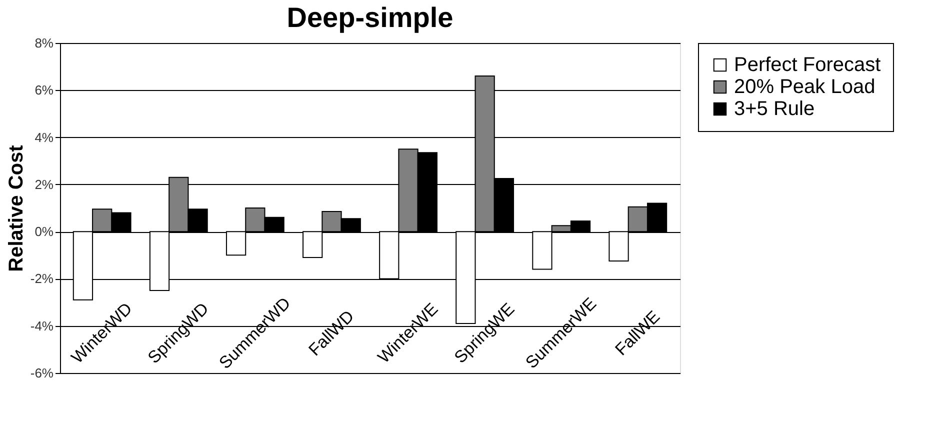 The width and height of the screenshot is (948, 426). I want to click on y-tick-label: 8%, so click(44, 43).